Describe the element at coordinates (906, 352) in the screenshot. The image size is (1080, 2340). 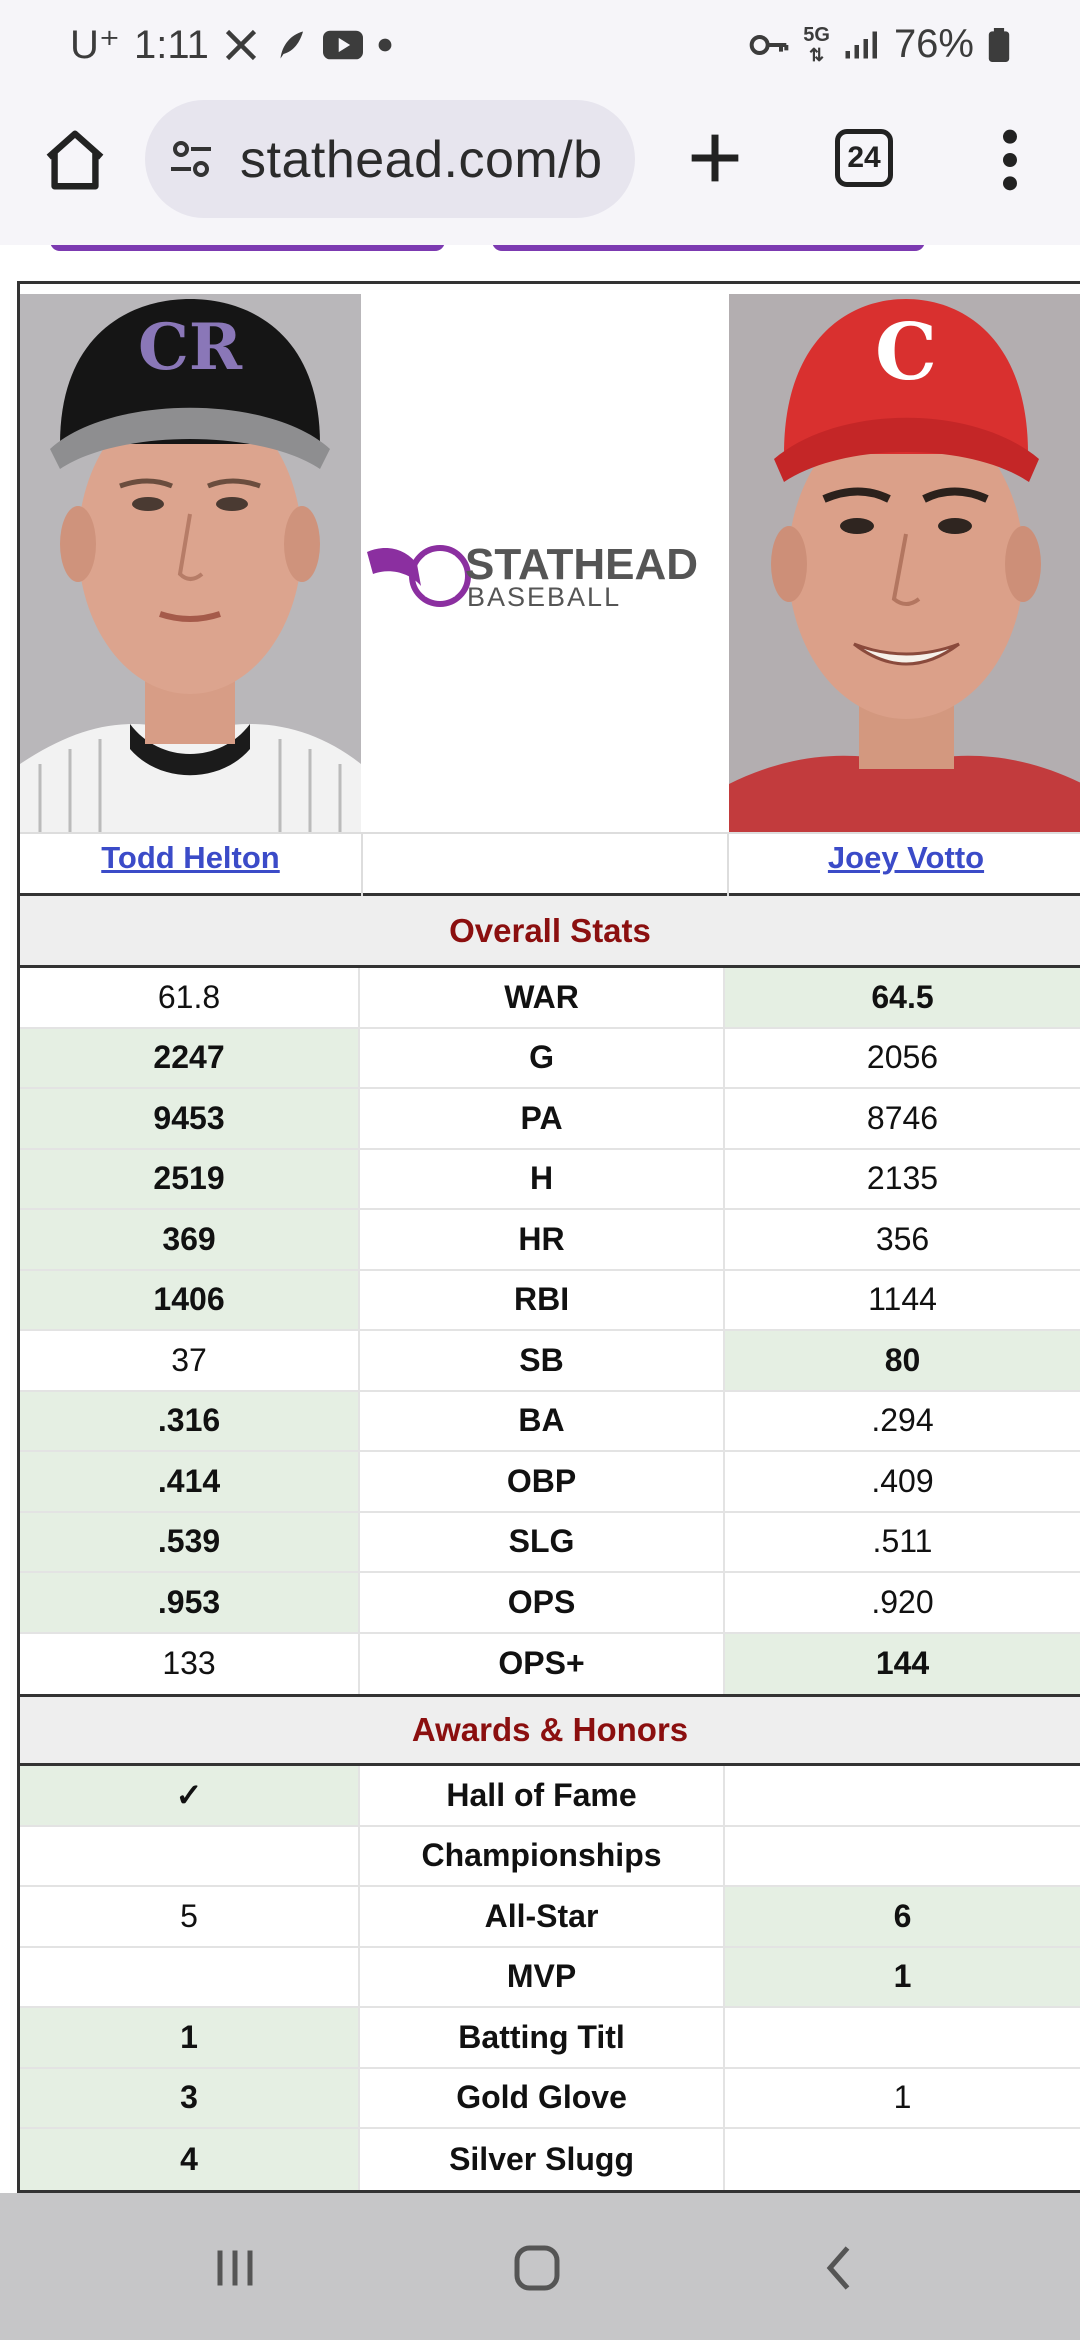
I see `cap-logo-right: C` at that location.